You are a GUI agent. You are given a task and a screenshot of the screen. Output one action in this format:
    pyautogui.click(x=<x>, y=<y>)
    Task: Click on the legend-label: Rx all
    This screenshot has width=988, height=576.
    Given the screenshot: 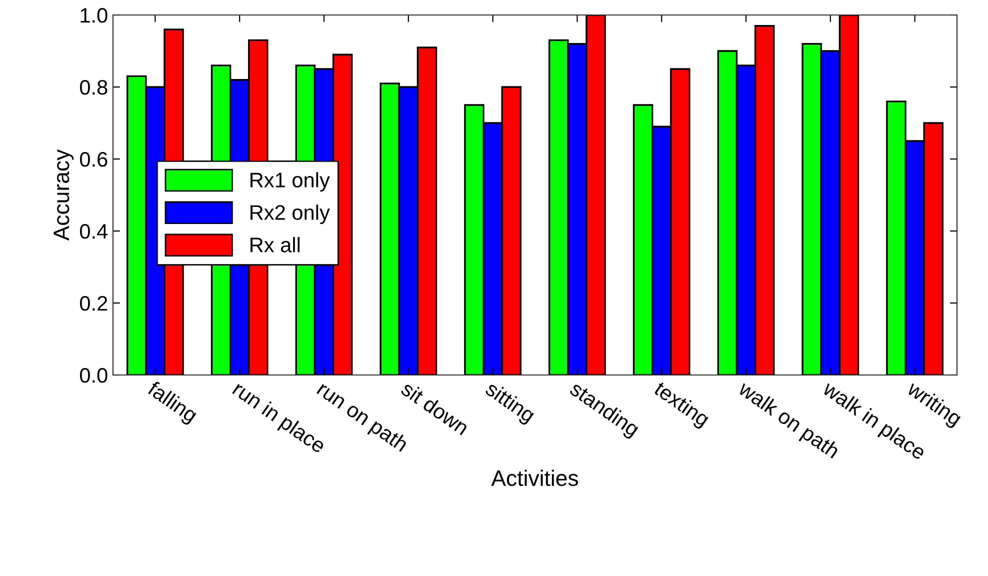 What is the action you would take?
    pyautogui.click(x=275, y=244)
    